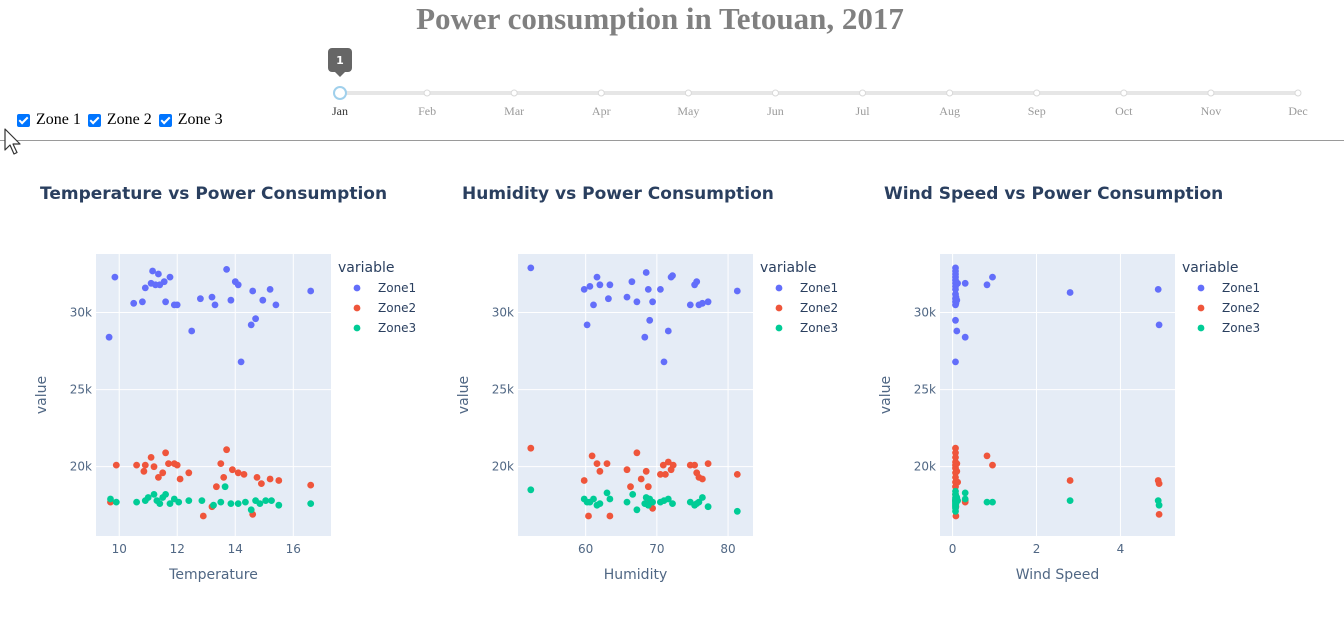 The height and width of the screenshot is (618, 1344). I want to click on slider-label-oct: Oct, so click(1124, 111).